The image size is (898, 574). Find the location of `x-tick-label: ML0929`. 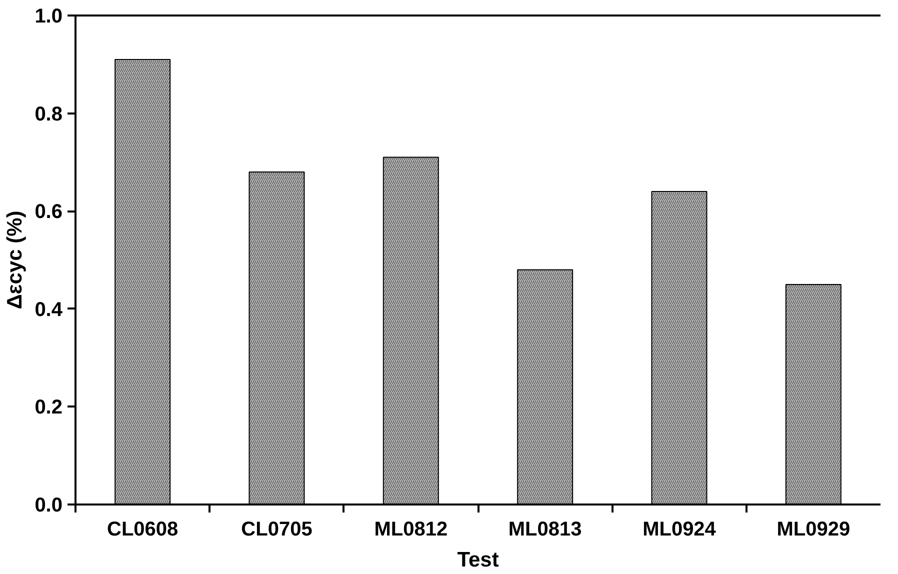

x-tick-label: ML0929 is located at coordinates (813, 529).